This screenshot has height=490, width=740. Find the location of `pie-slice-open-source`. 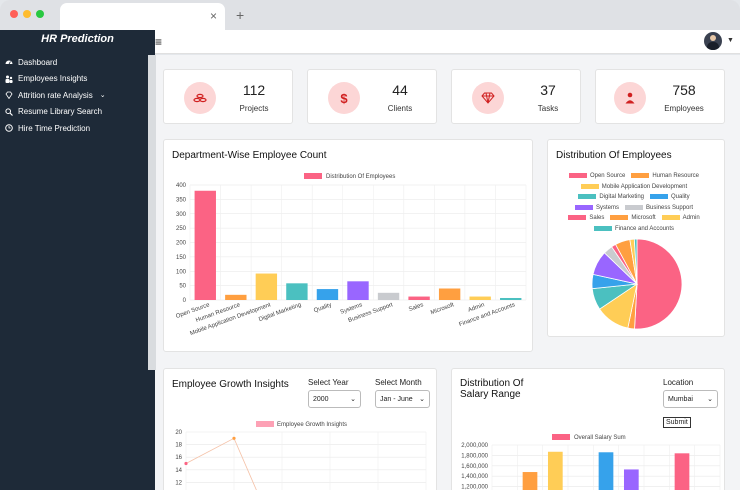

pie-slice-open-source is located at coordinates (658, 284).